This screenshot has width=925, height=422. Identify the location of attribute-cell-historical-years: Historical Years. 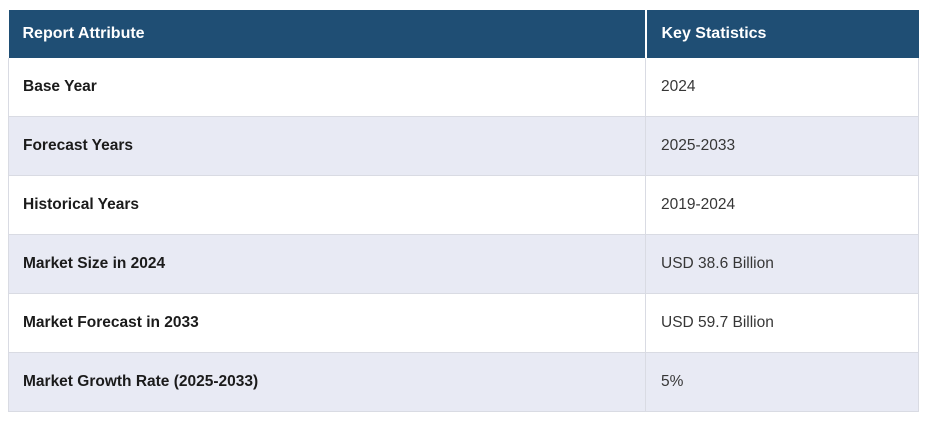
(327, 205).